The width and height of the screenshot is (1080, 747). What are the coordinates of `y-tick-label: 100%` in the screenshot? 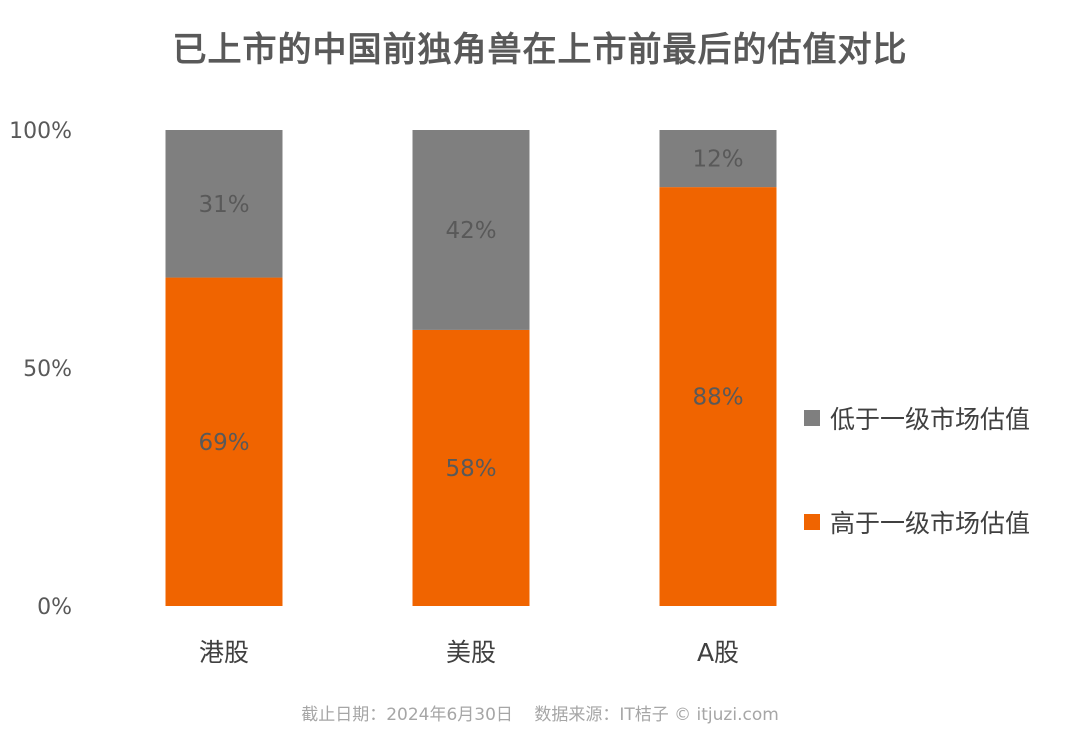 It's located at (40, 131).